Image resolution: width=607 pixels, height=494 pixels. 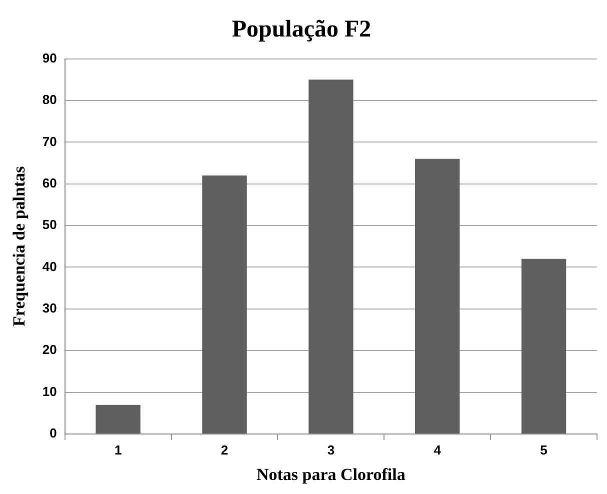 What do you see at coordinates (544, 450) in the screenshot?
I see `x-tick-label: 5` at bounding box center [544, 450].